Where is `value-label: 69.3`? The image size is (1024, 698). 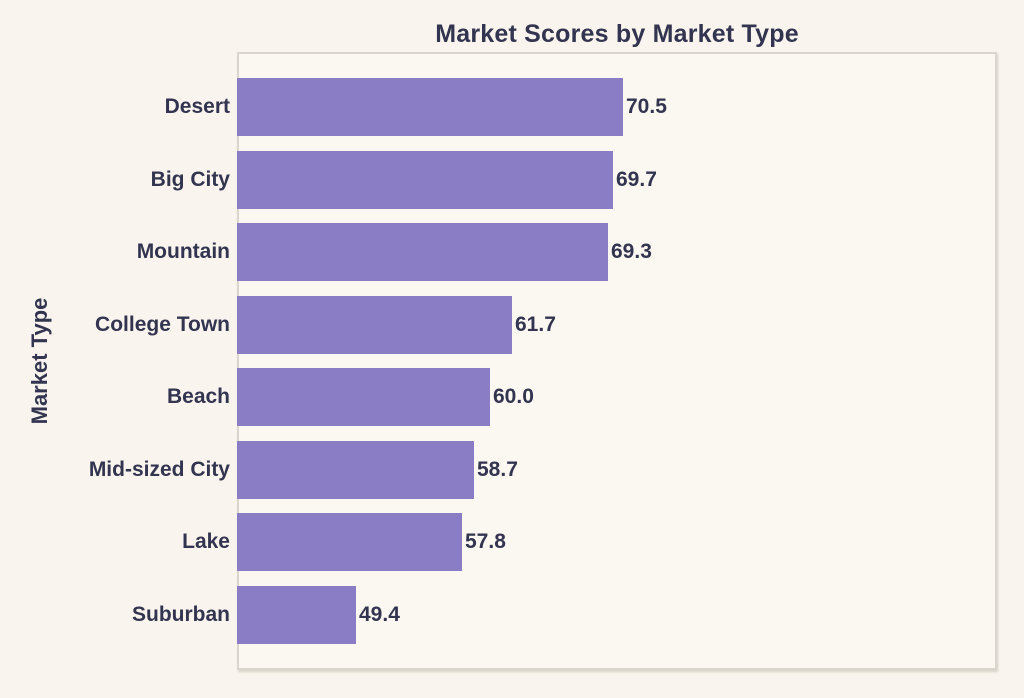
value-label: 69.3 is located at coordinates (631, 252).